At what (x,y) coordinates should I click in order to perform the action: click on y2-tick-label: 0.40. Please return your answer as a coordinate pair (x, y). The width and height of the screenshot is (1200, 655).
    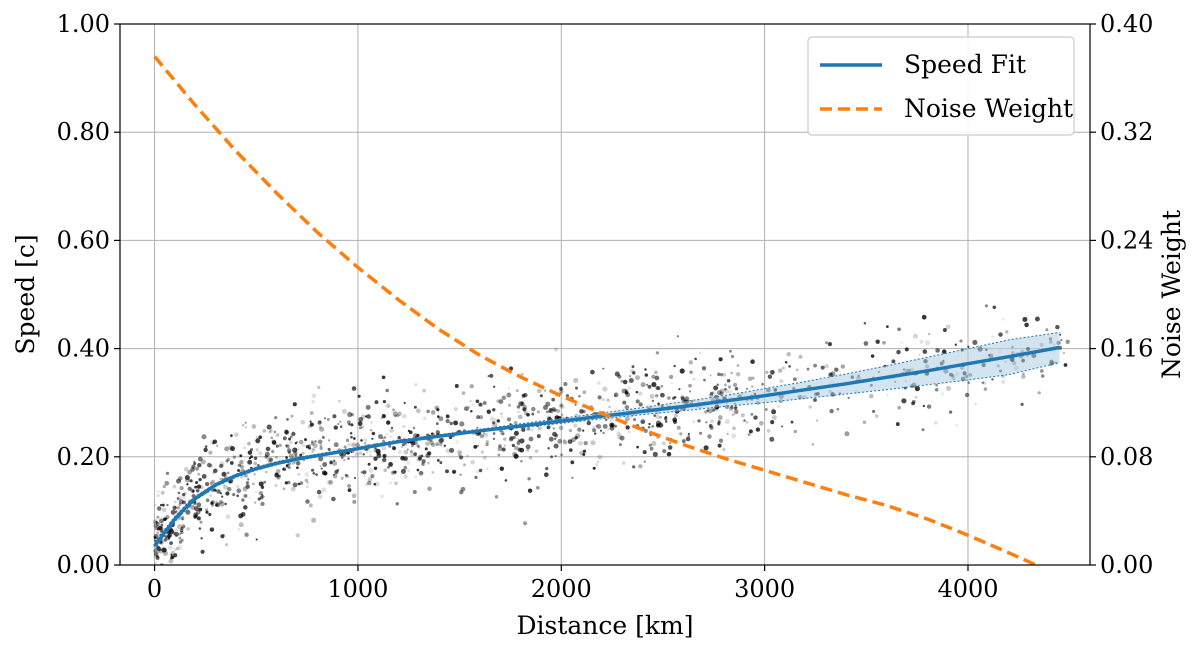
    Looking at the image, I should click on (1126, 24).